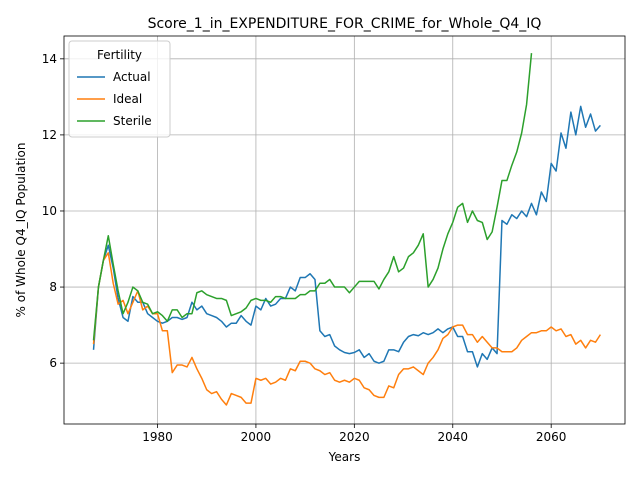  What do you see at coordinates (256, 437) in the screenshot?
I see `x-tick-label: 2000` at bounding box center [256, 437].